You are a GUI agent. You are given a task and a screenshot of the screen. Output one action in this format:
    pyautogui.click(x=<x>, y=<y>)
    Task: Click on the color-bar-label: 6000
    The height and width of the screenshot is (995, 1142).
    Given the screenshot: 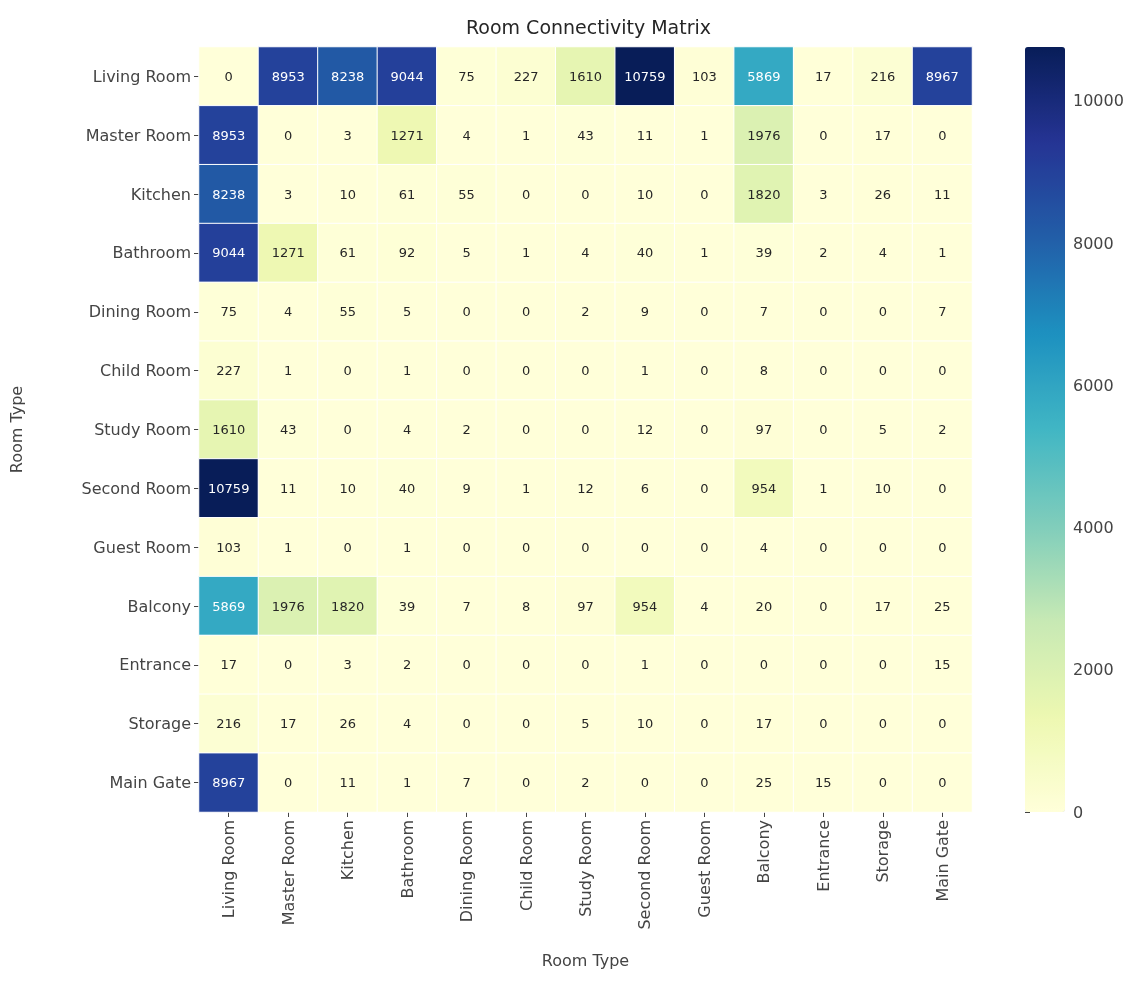 What is the action you would take?
    pyautogui.click(x=1093, y=385)
    